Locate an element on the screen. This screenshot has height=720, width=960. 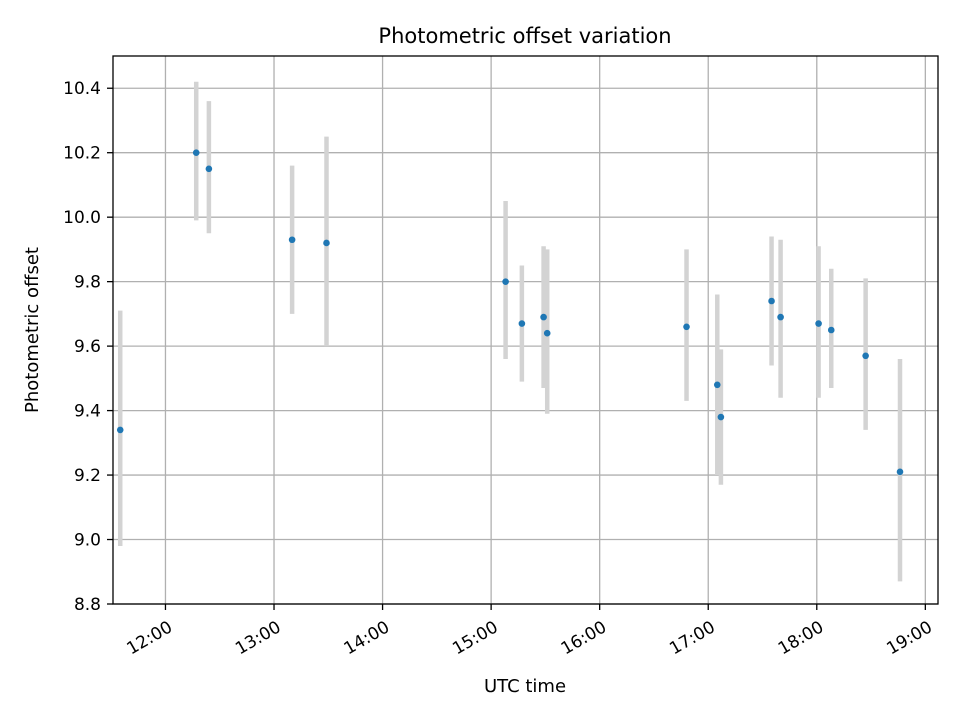
x-tick-label: 13:00 is located at coordinates (258, 638).